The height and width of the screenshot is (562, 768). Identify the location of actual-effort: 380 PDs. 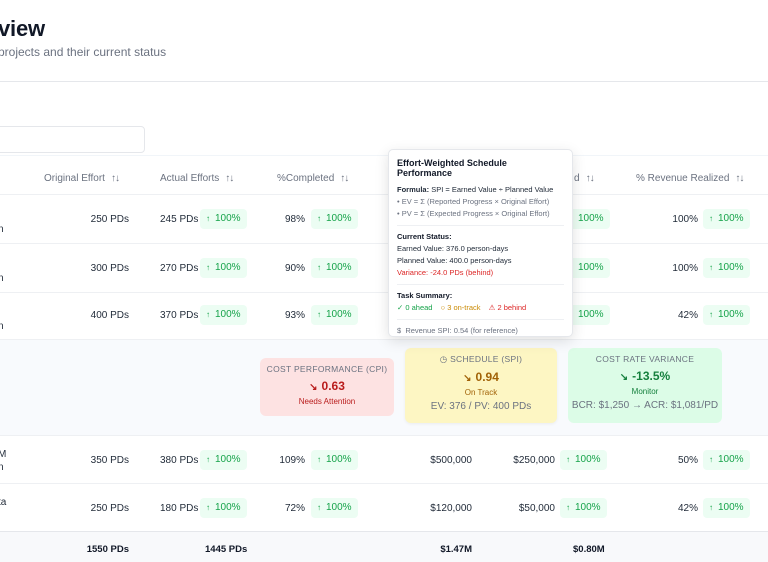
(179, 460).